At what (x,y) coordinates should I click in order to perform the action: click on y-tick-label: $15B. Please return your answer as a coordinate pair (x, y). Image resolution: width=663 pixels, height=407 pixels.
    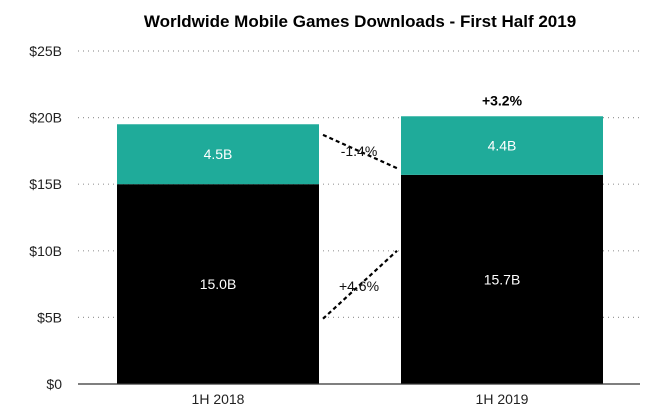
    Looking at the image, I should click on (45, 184).